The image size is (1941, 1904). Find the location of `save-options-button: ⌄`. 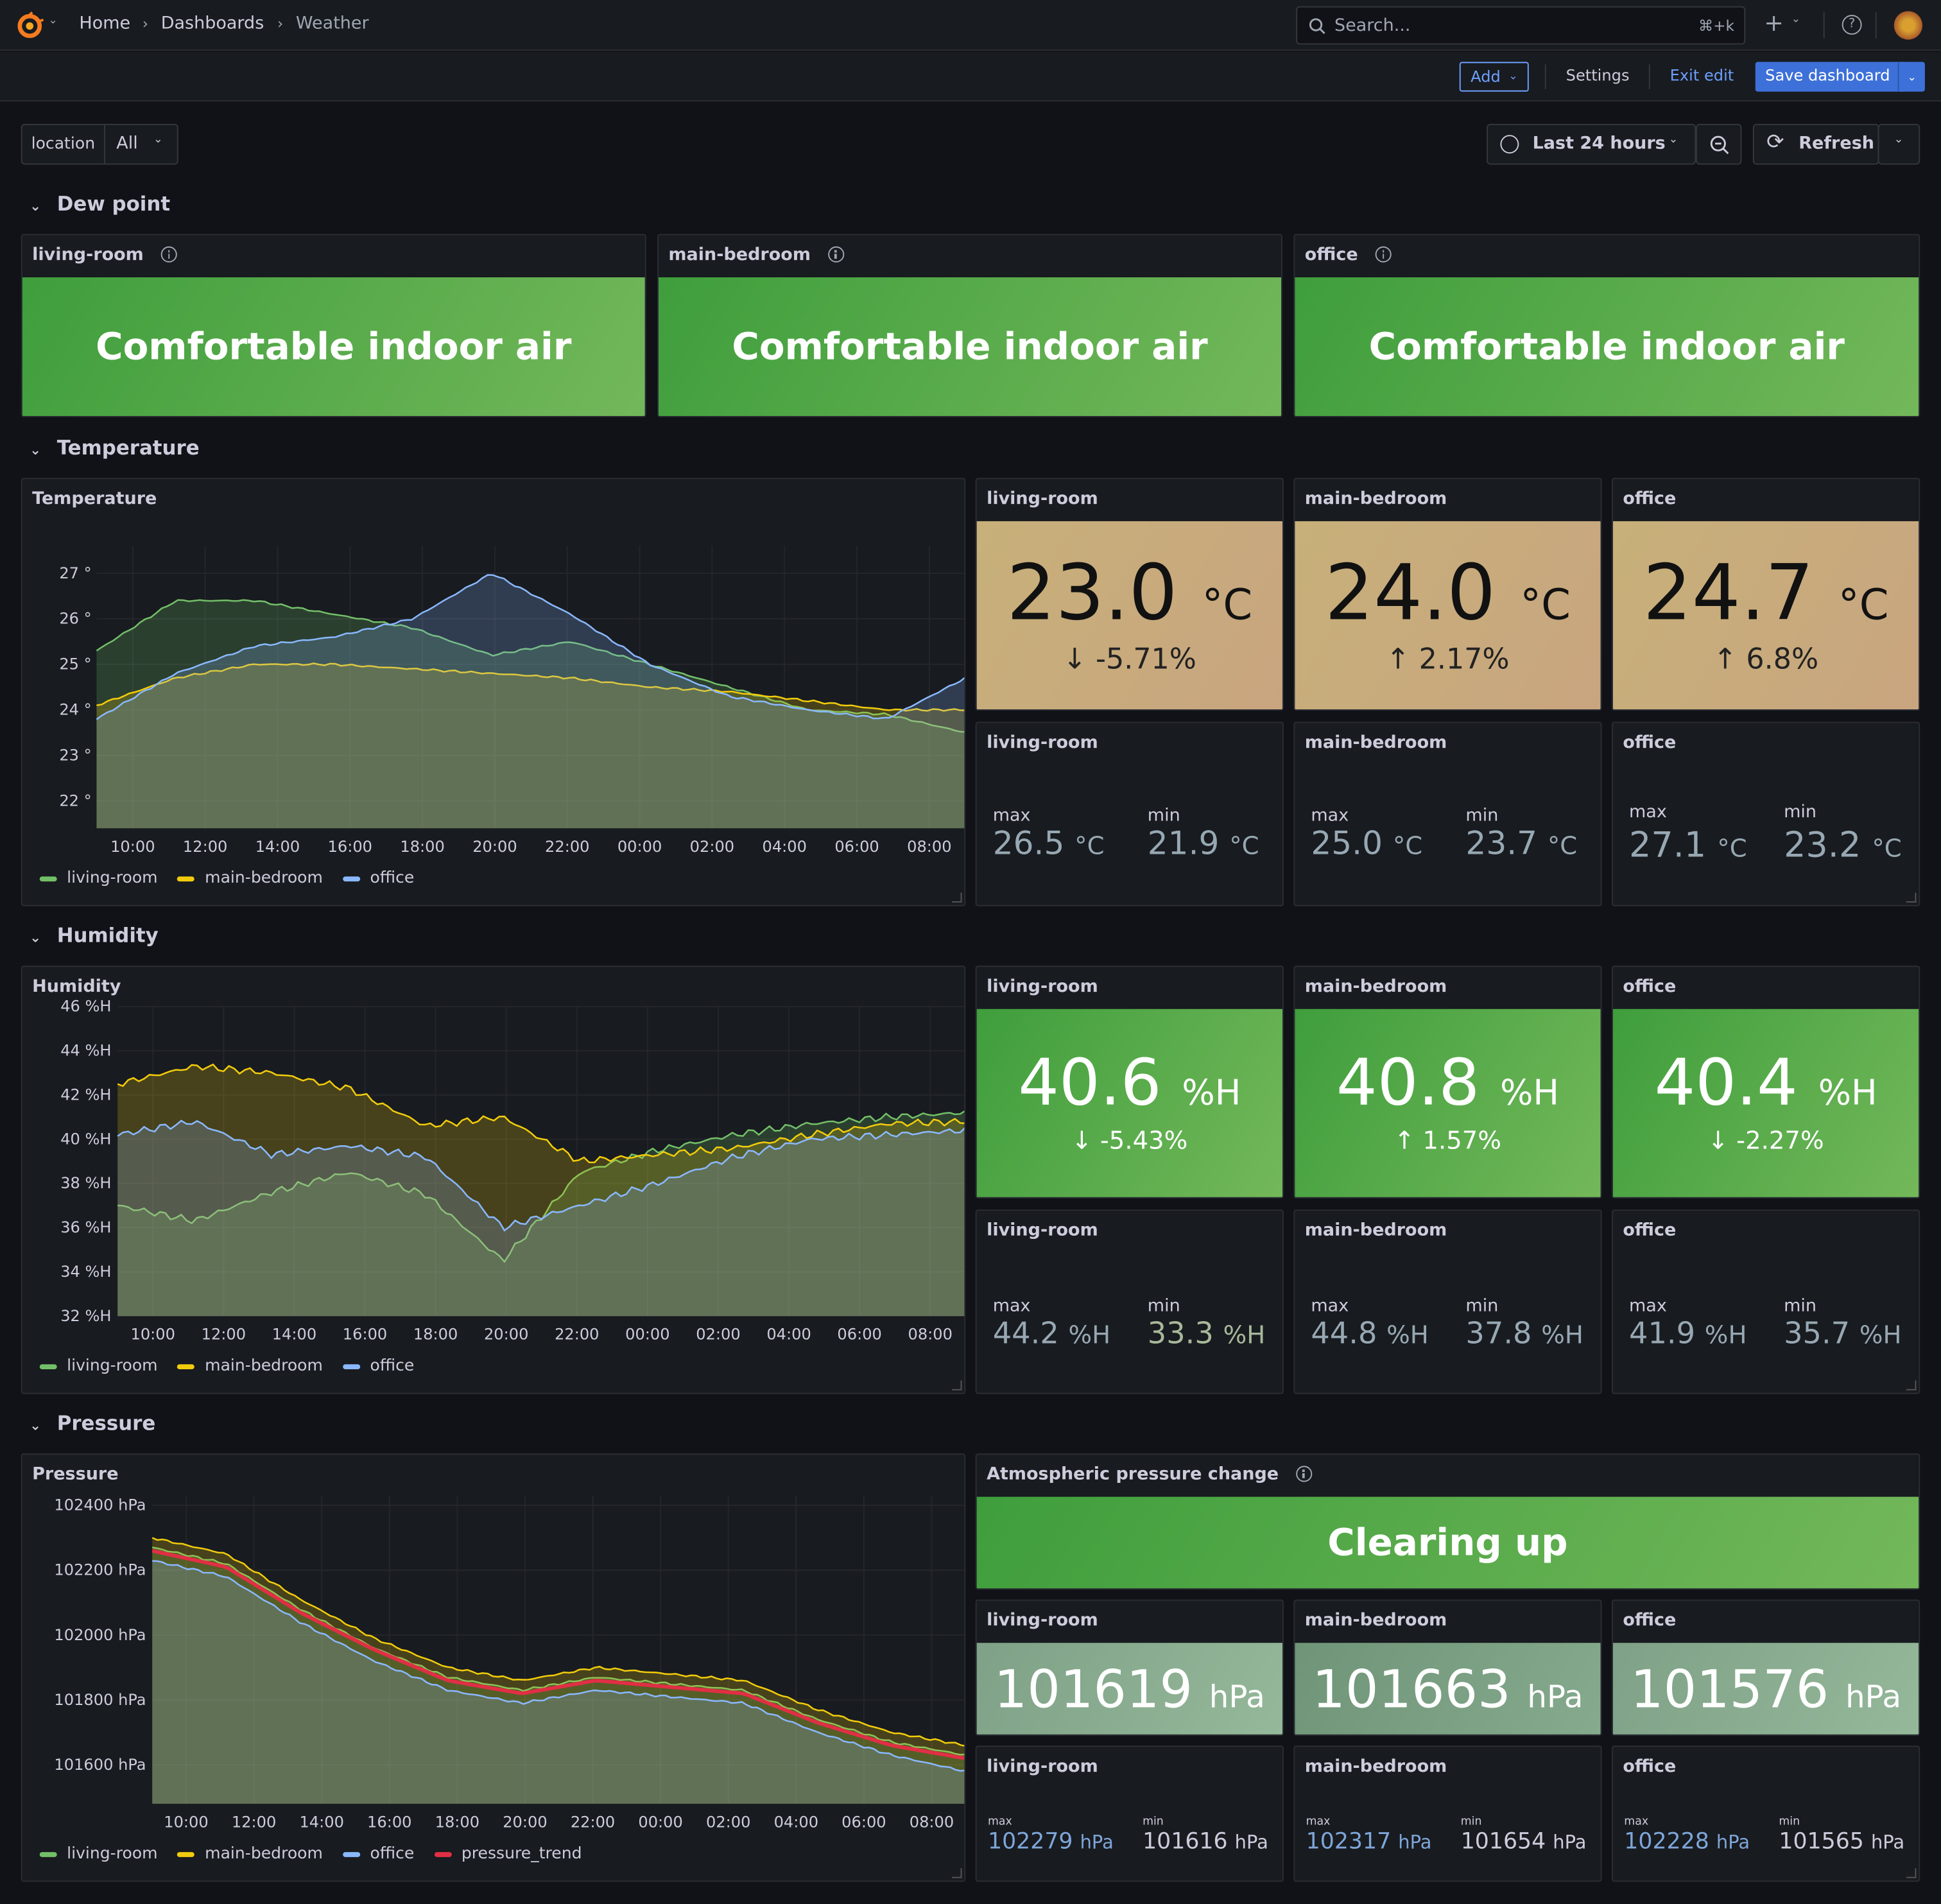

save-options-button: ⌄ is located at coordinates (1911, 77).